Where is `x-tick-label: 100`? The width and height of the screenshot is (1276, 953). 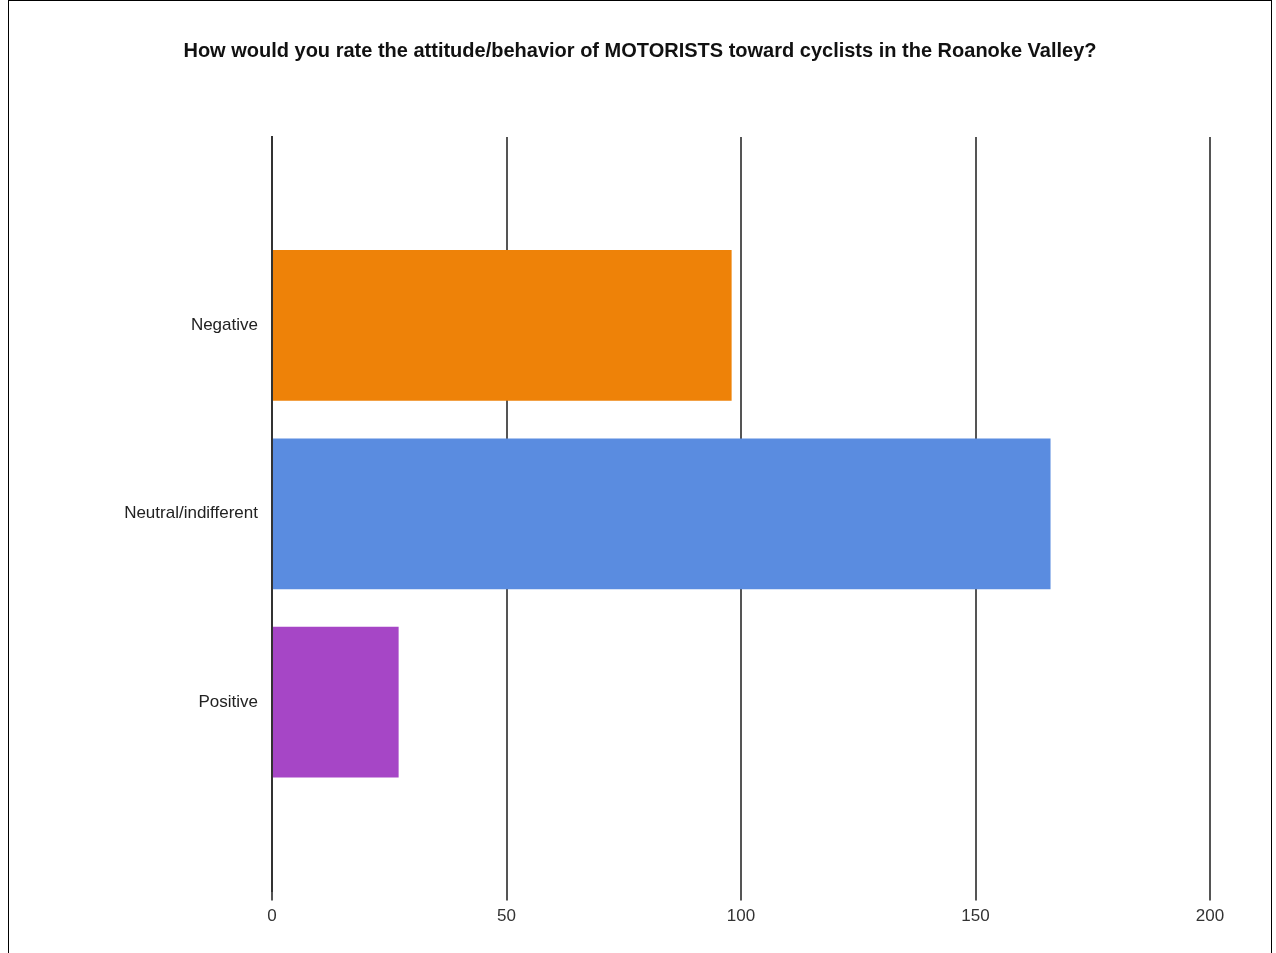 x-tick-label: 100 is located at coordinates (741, 916).